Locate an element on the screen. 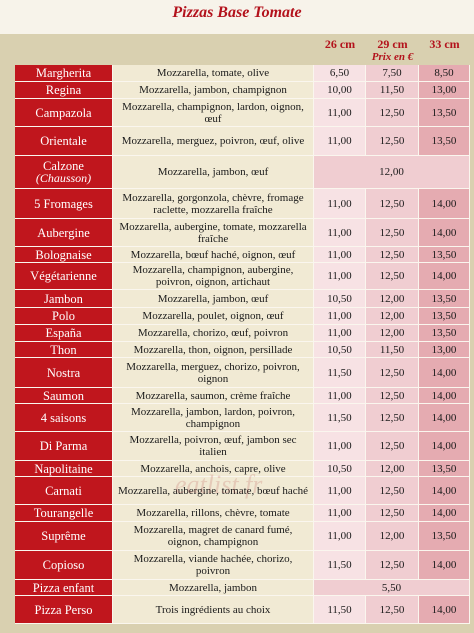 The height and width of the screenshot is (633, 474). ingredients: Mozzarella, tomate, olive is located at coordinates (213, 73).